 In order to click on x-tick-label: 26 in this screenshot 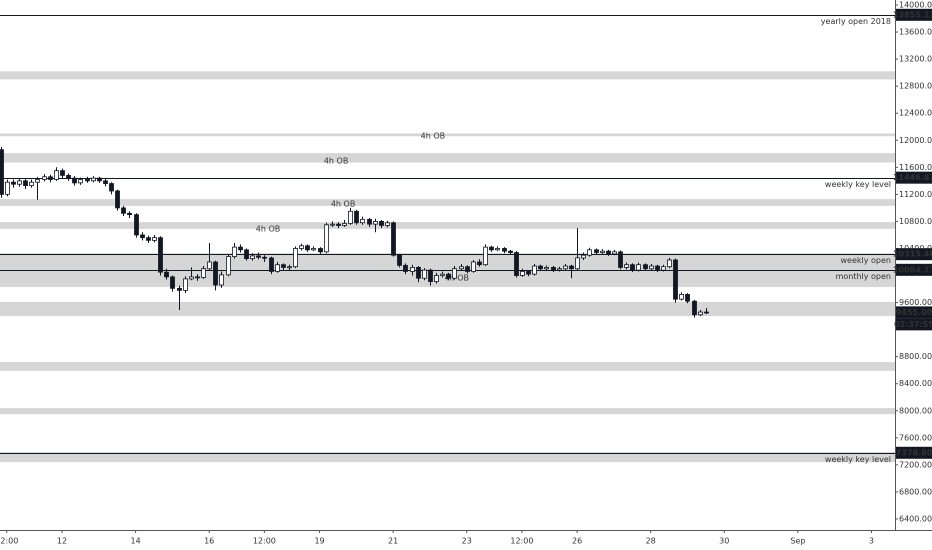, I will do `click(577, 541)`.